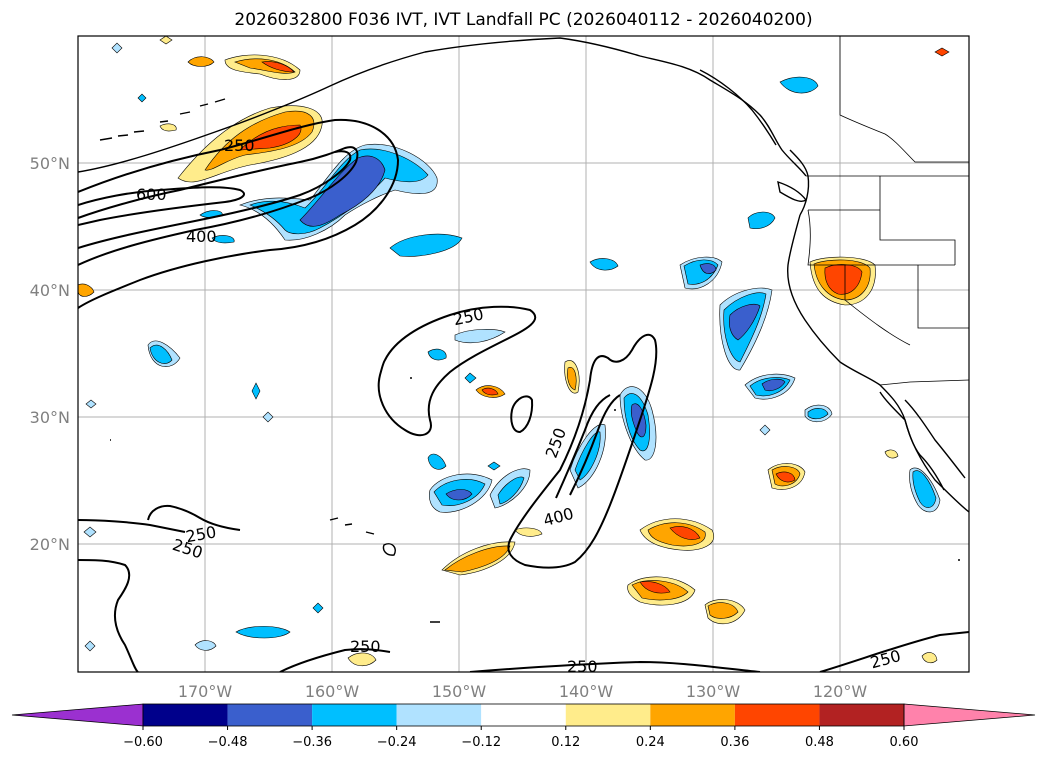 The image size is (1047, 765). I want to click on ivt-contour-250-north, so click(239, 213).